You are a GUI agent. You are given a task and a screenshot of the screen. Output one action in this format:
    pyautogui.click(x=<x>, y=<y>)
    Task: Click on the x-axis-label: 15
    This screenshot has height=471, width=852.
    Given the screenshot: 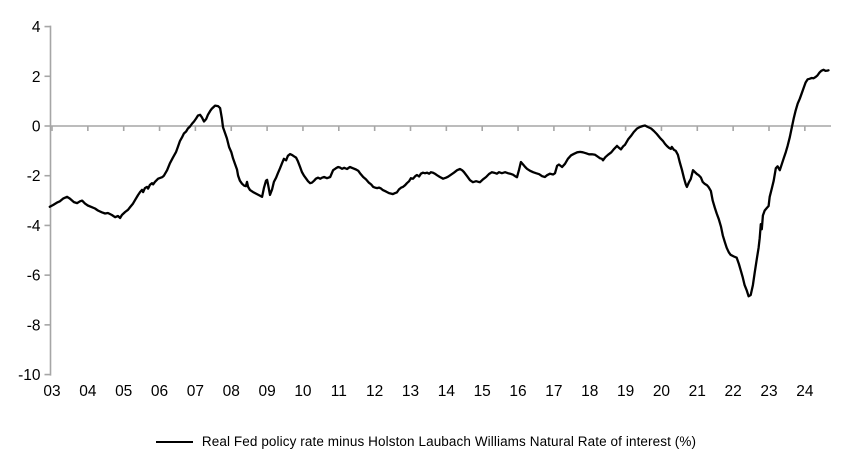 What is the action you would take?
    pyautogui.click(x=482, y=391)
    